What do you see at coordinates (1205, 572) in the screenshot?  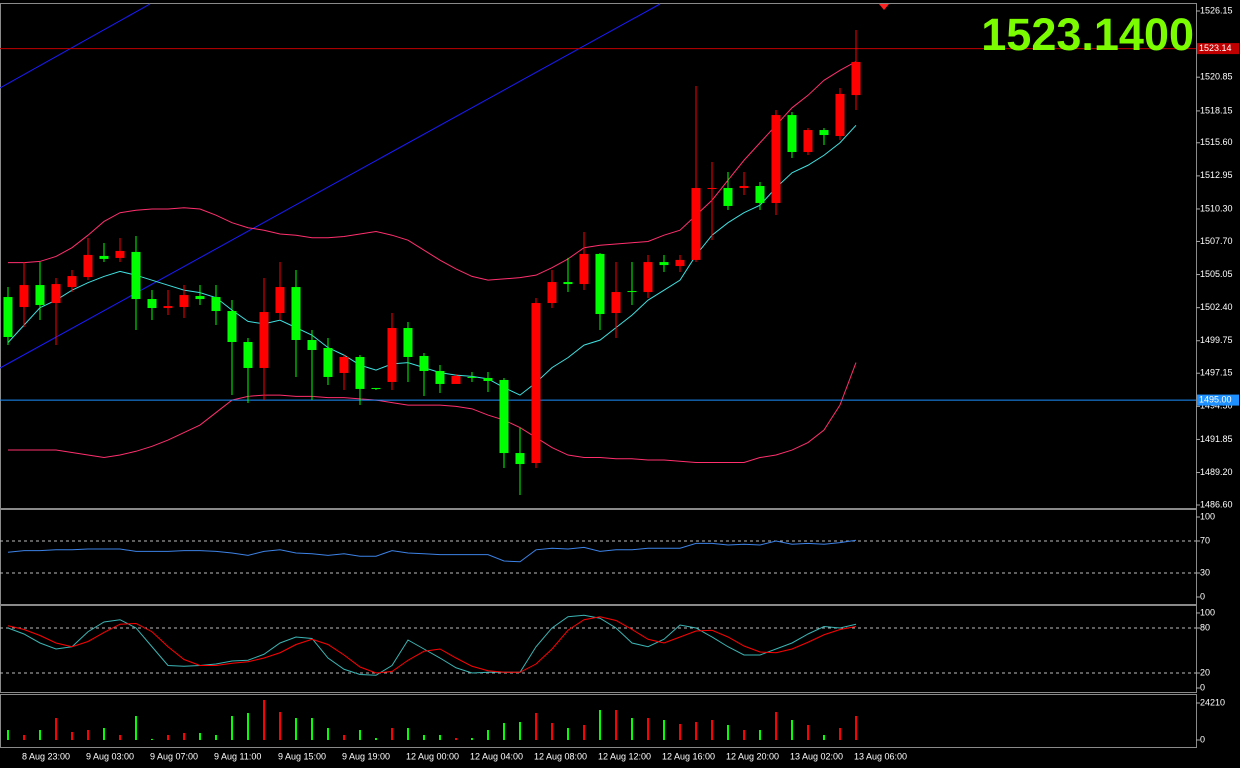 I see `y-tick-label: 30` at bounding box center [1205, 572].